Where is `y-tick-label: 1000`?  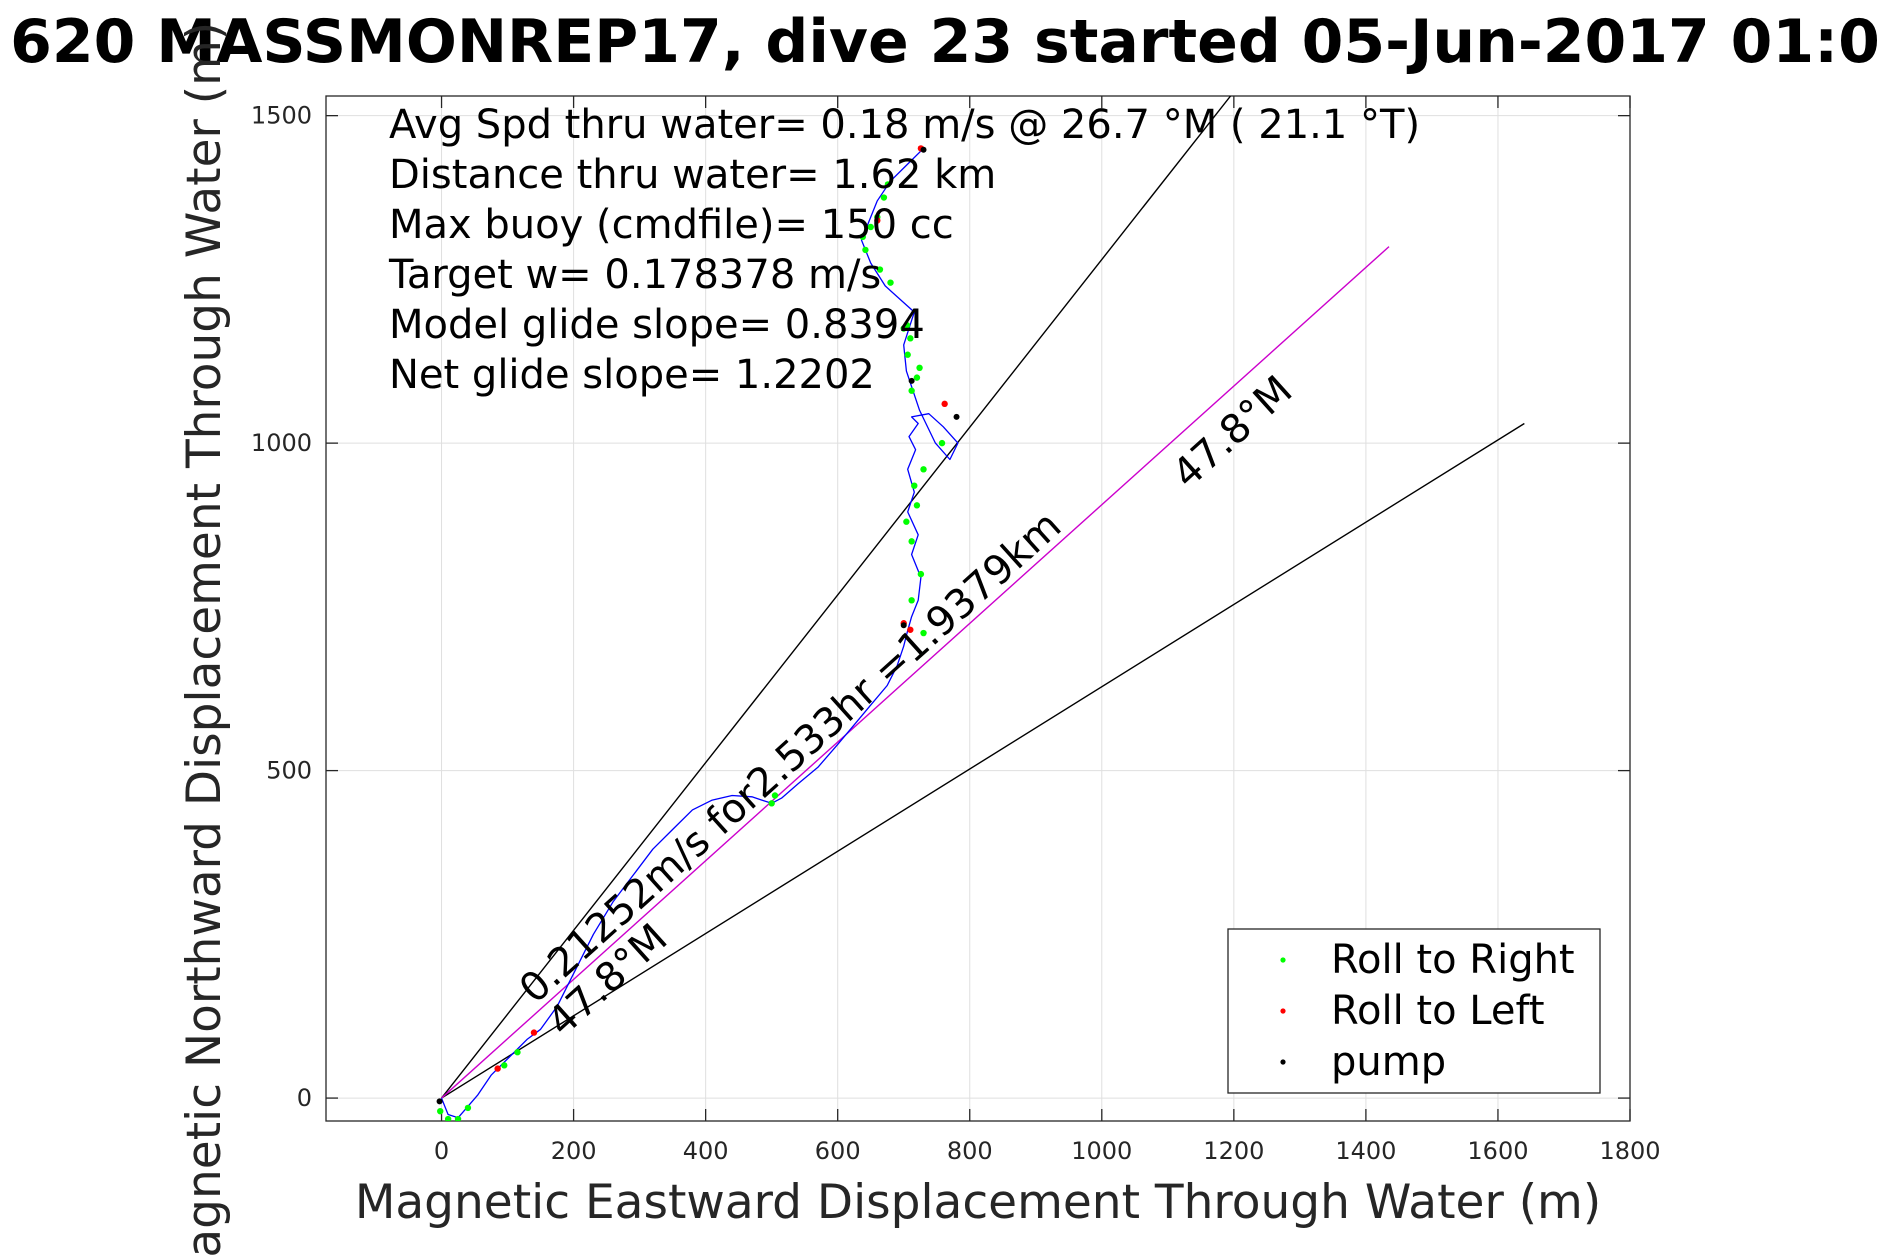 y-tick-label: 1000 is located at coordinates (281, 443).